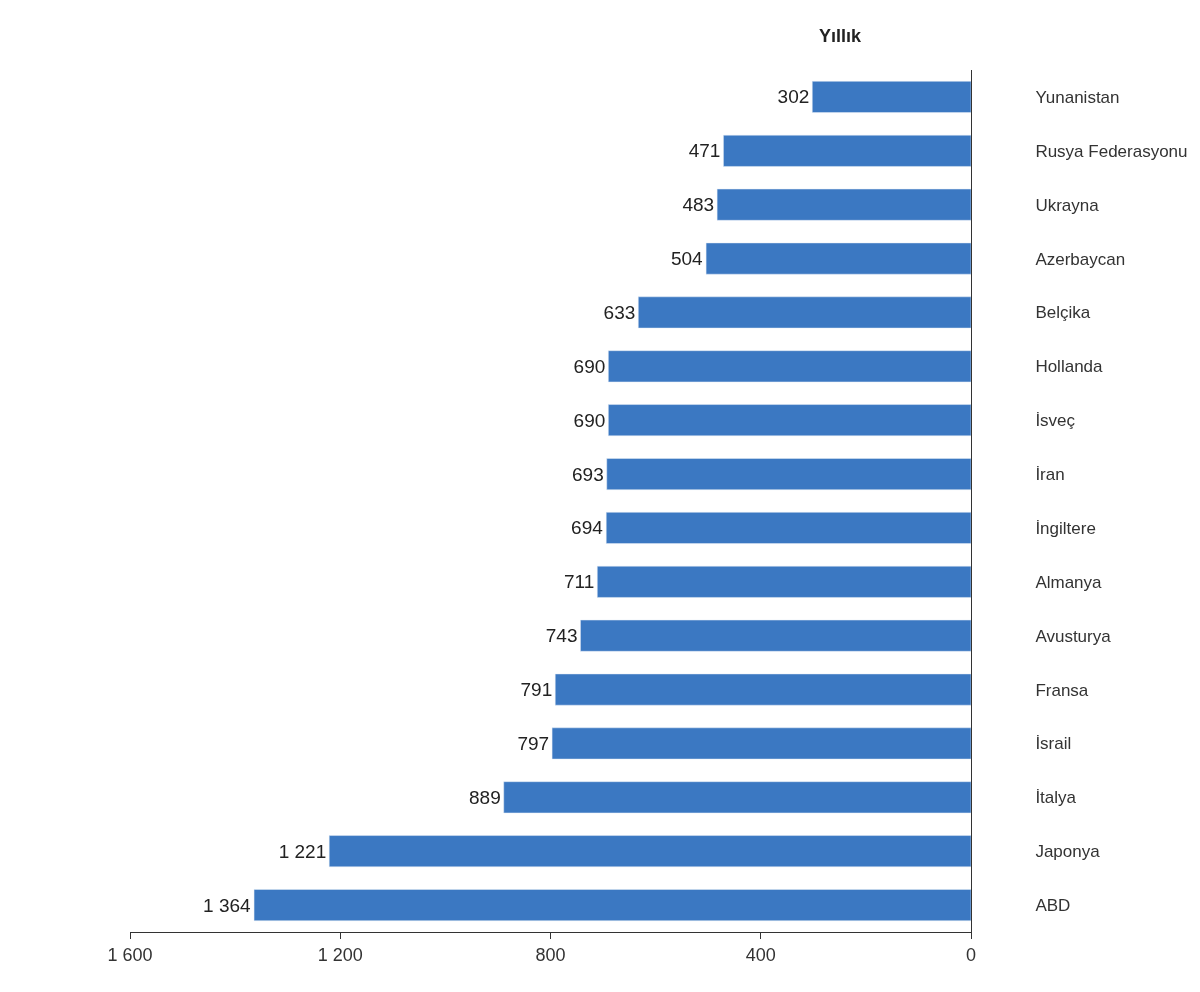 The image size is (1200, 992). Describe the element at coordinates (1056, 798) in the screenshot. I see `y-tick-label: İtalya` at that location.